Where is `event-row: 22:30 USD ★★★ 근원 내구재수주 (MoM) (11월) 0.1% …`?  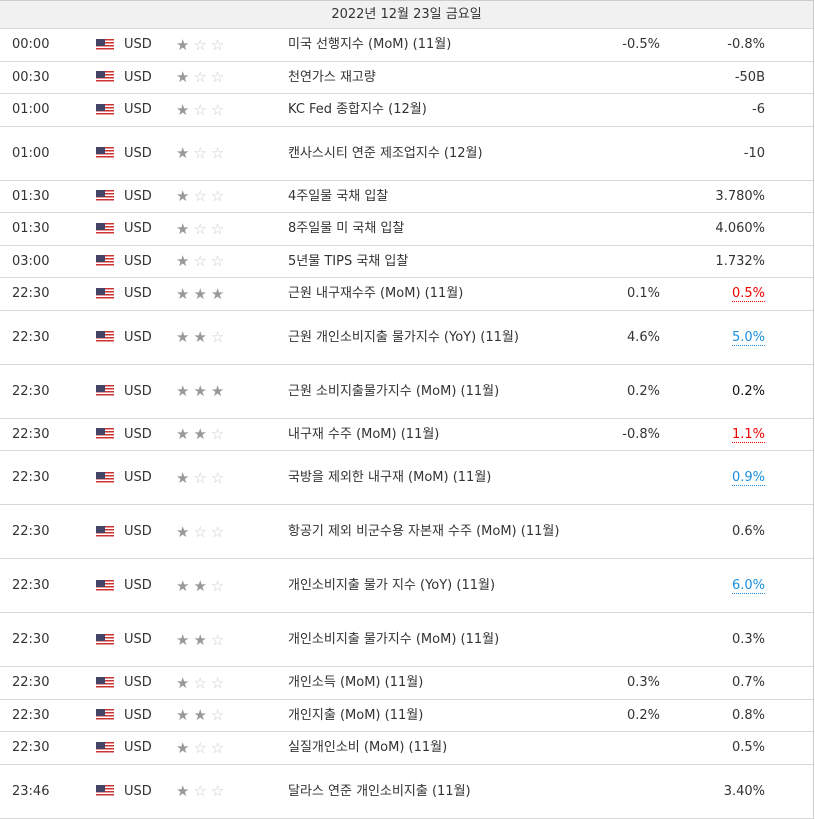 event-row: 22:30 USD ★★★ 근원 내구재수주 (MoM) (11월) 0.1% … is located at coordinates (406, 294).